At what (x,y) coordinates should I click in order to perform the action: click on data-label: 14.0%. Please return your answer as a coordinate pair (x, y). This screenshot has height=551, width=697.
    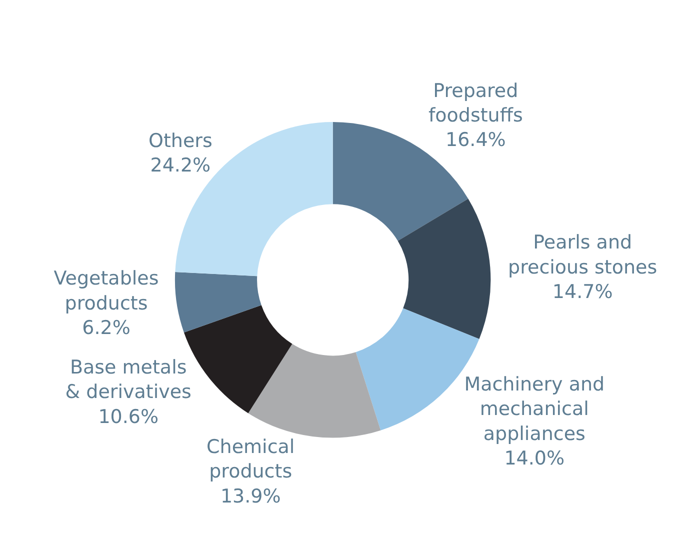
    Looking at the image, I should click on (534, 459).